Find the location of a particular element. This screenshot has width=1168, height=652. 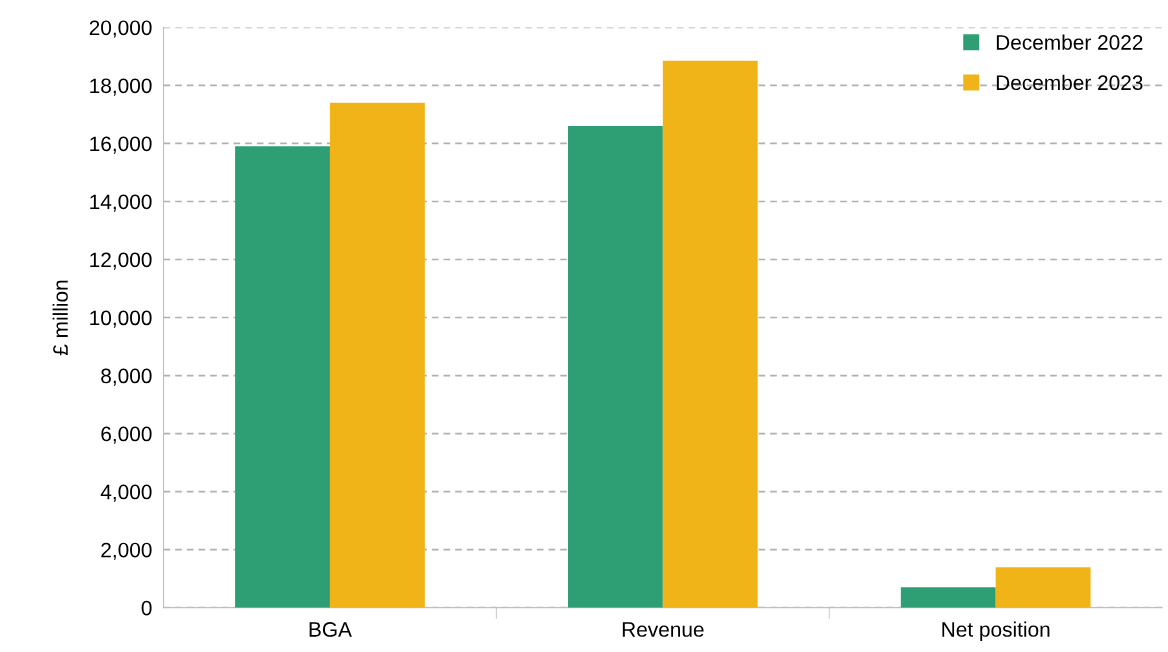

y-tick-label: 4,000 is located at coordinates (126, 493).